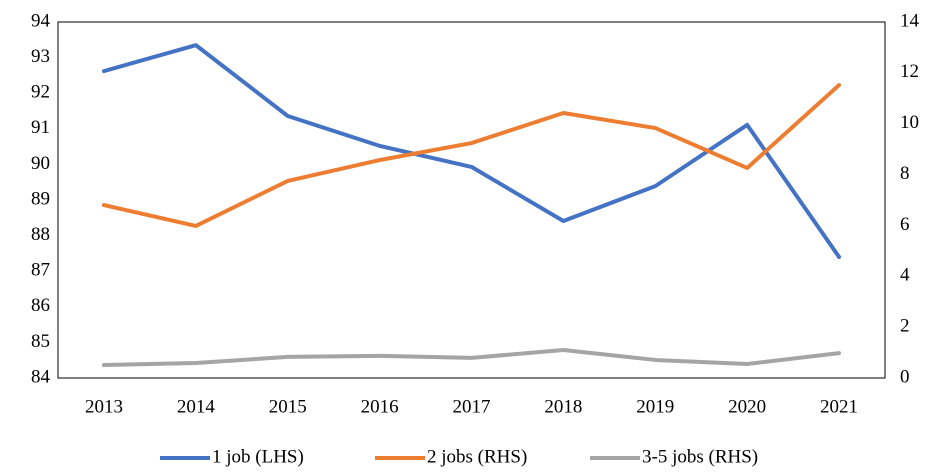 This screenshot has height=472, width=939. Describe the element at coordinates (40, 198) in the screenshot. I see `y-tick-label: 89` at that location.